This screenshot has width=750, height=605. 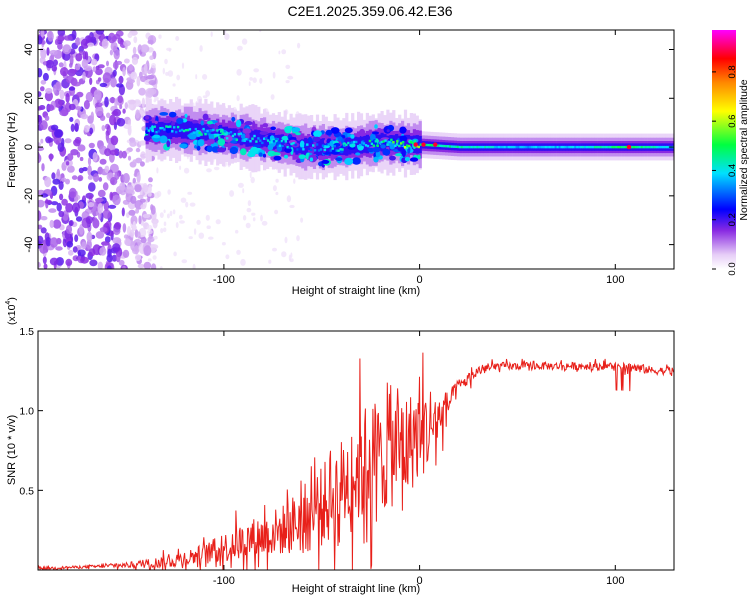 What do you see at coordinates (615, 581) in the screenshot?
I see `x-tick-label: 100` at bounding box center [615, 581].